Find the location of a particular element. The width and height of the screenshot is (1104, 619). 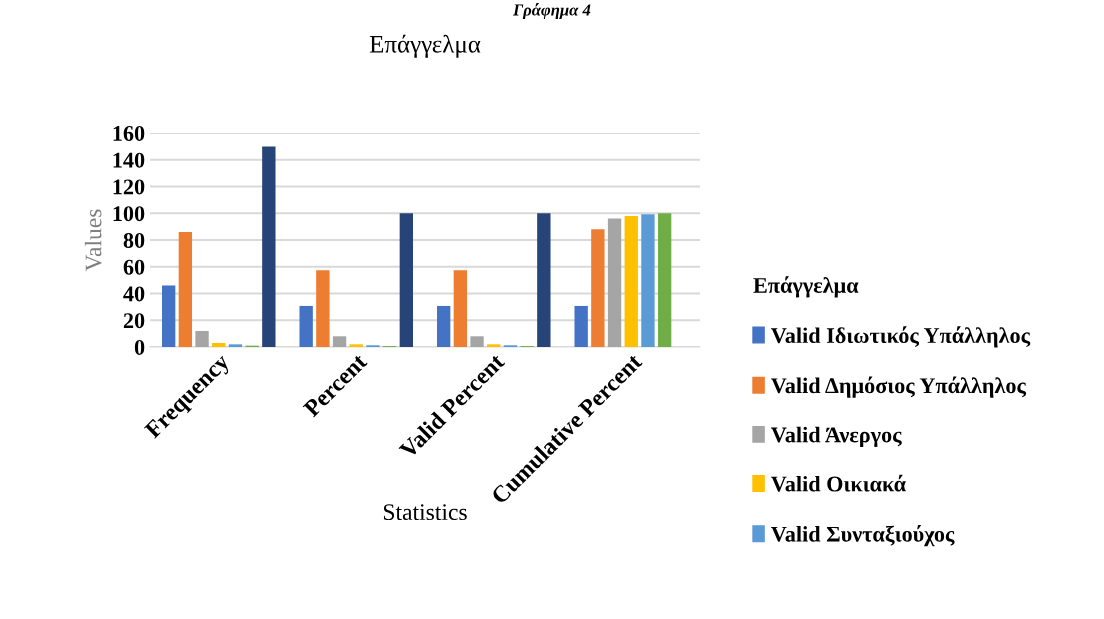

legend-label: Valid Δημόσιος Υπάλληλος is located at coordinates (899, 387).